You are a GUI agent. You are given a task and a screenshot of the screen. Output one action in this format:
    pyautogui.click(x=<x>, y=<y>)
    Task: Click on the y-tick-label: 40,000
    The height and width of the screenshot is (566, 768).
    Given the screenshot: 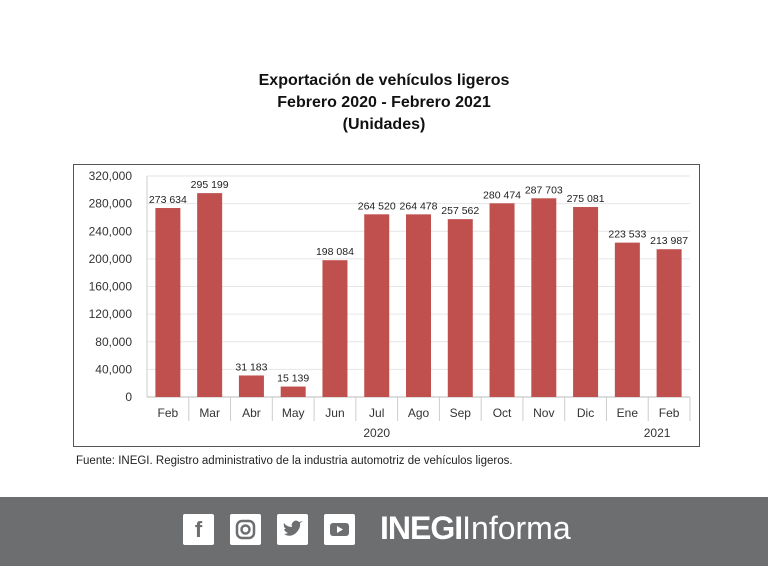 What is the action you would take?
    pyautogui.click(x=113, y=369)
    